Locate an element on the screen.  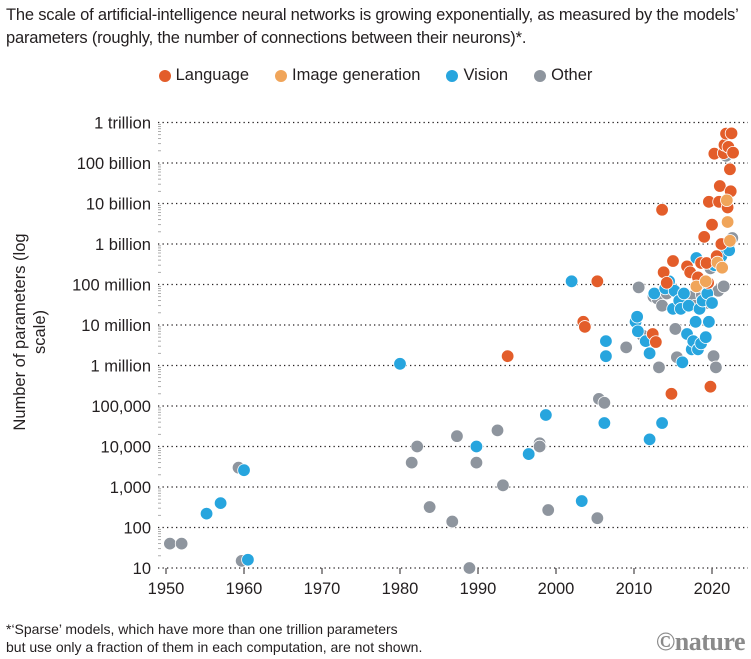
x-tick-label: 2020 is located at coordinates (712, 589).